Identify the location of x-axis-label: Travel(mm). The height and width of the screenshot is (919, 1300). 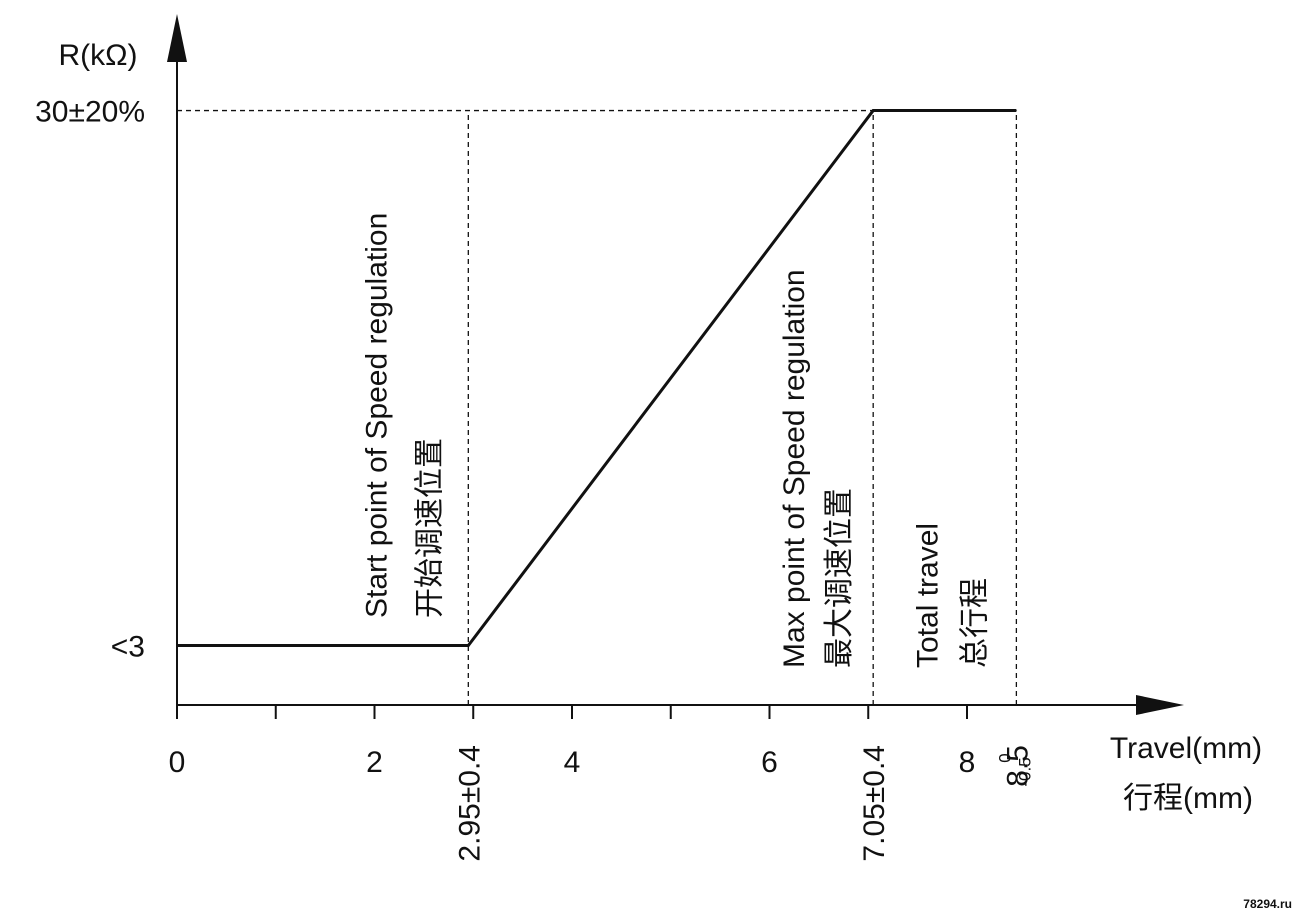
(1186, 748).